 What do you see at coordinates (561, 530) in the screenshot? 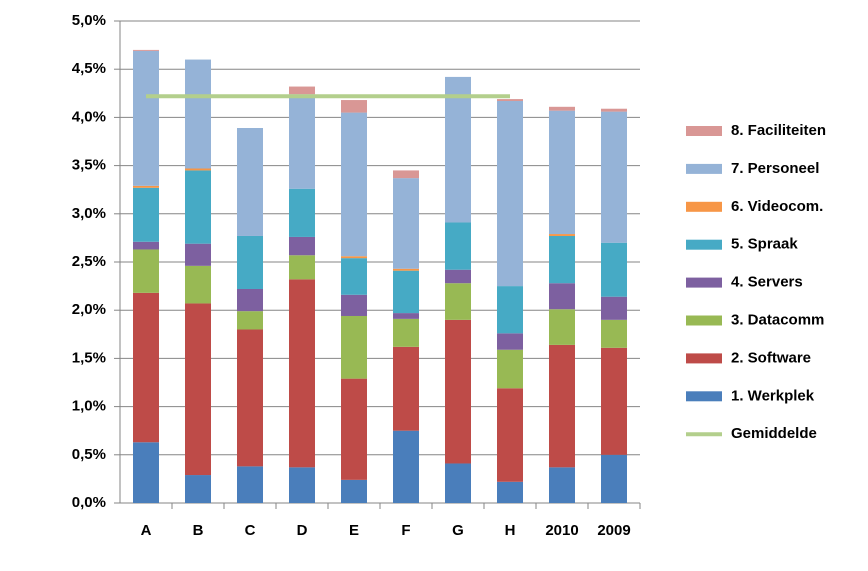
I see `x-tick-label: 2010` at bounding box center [561, 530].